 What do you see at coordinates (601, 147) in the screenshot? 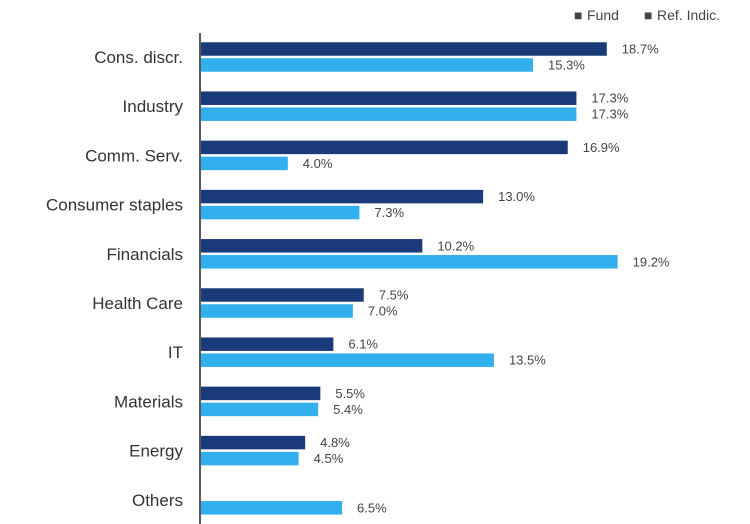
I see `value-label-fund-comm-serv: 16.9%` at bounding box center [601, 147].